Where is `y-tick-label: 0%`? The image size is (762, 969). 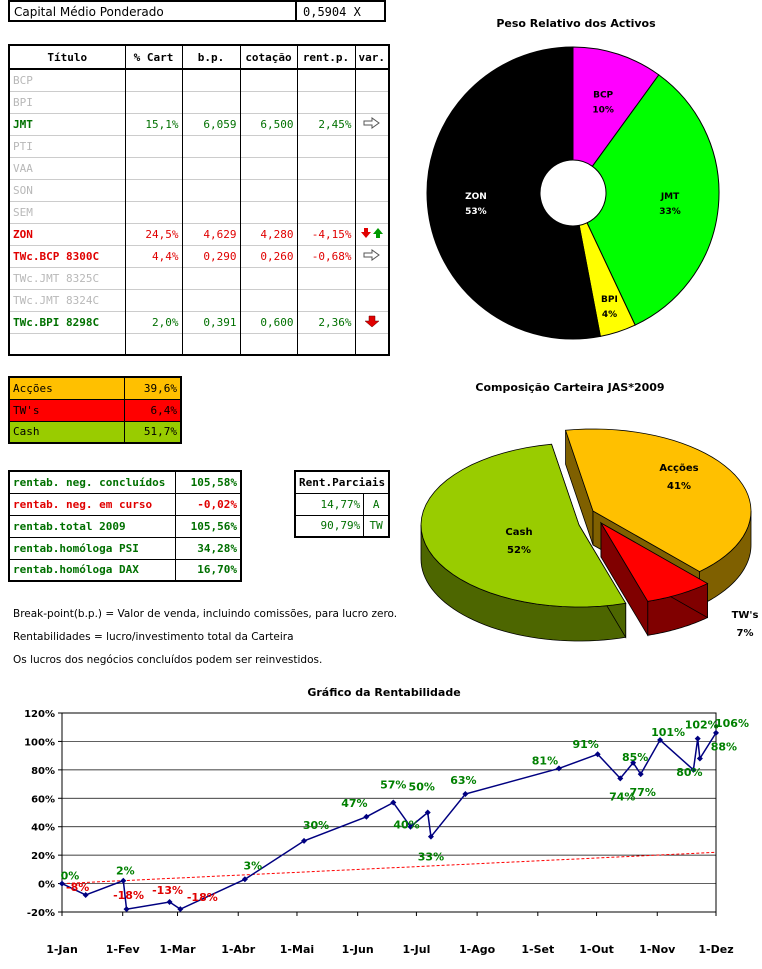
y-tick-label: 0% is located at coordinates (46, 885).